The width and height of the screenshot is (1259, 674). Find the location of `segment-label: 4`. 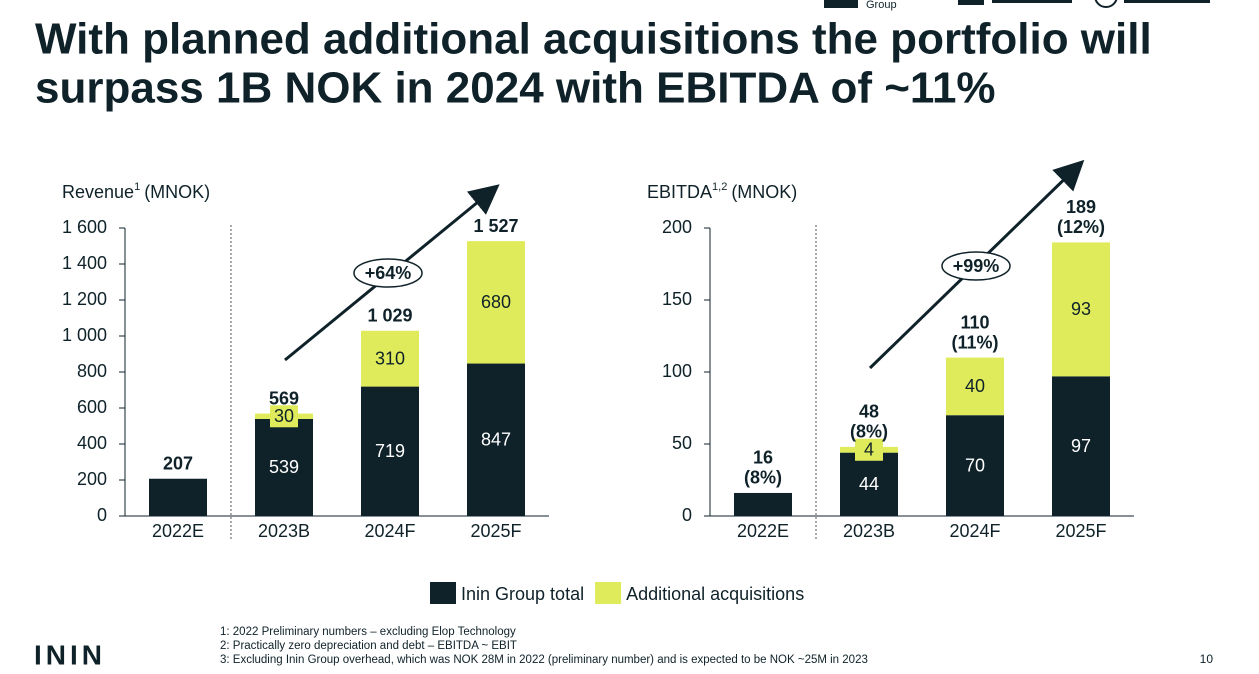

segment-label: 4 is located at coordinates (869, 450).